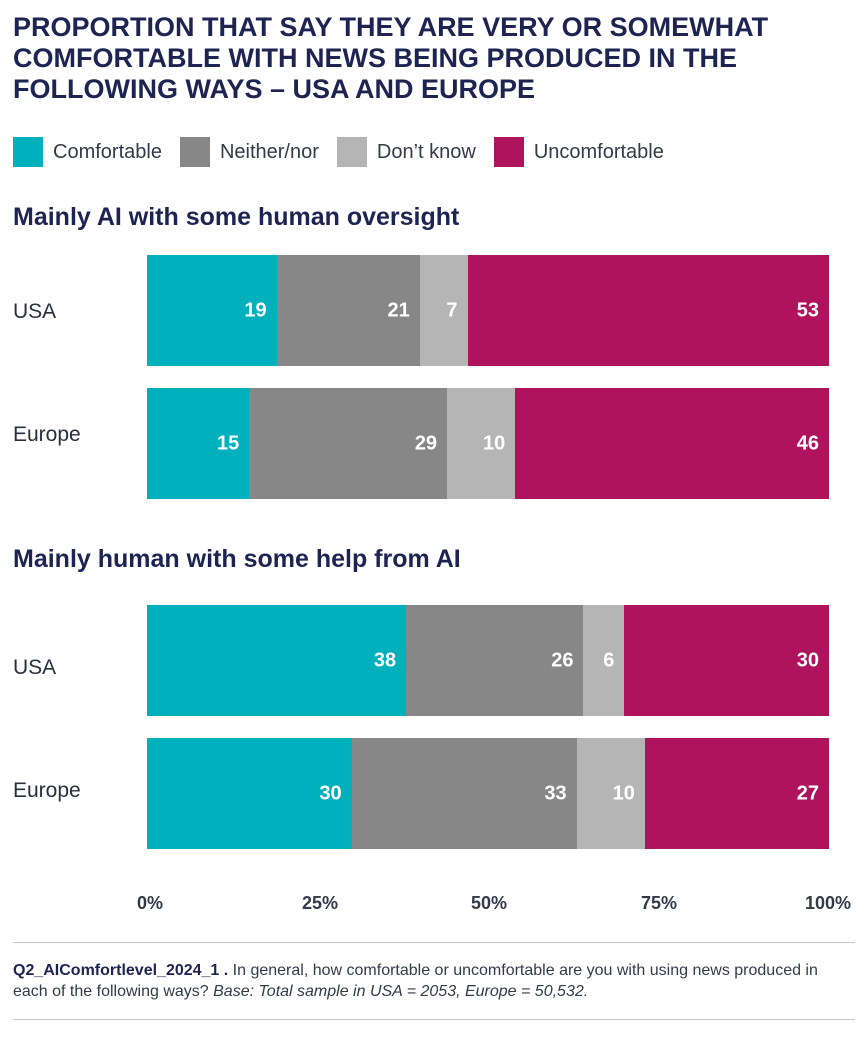  What do you see at coordinates (121, 970) in the screenshot?
I see `footnote-code: Q2_AIComfortlevel_2024_1 .` at bounding box center [121, 970].